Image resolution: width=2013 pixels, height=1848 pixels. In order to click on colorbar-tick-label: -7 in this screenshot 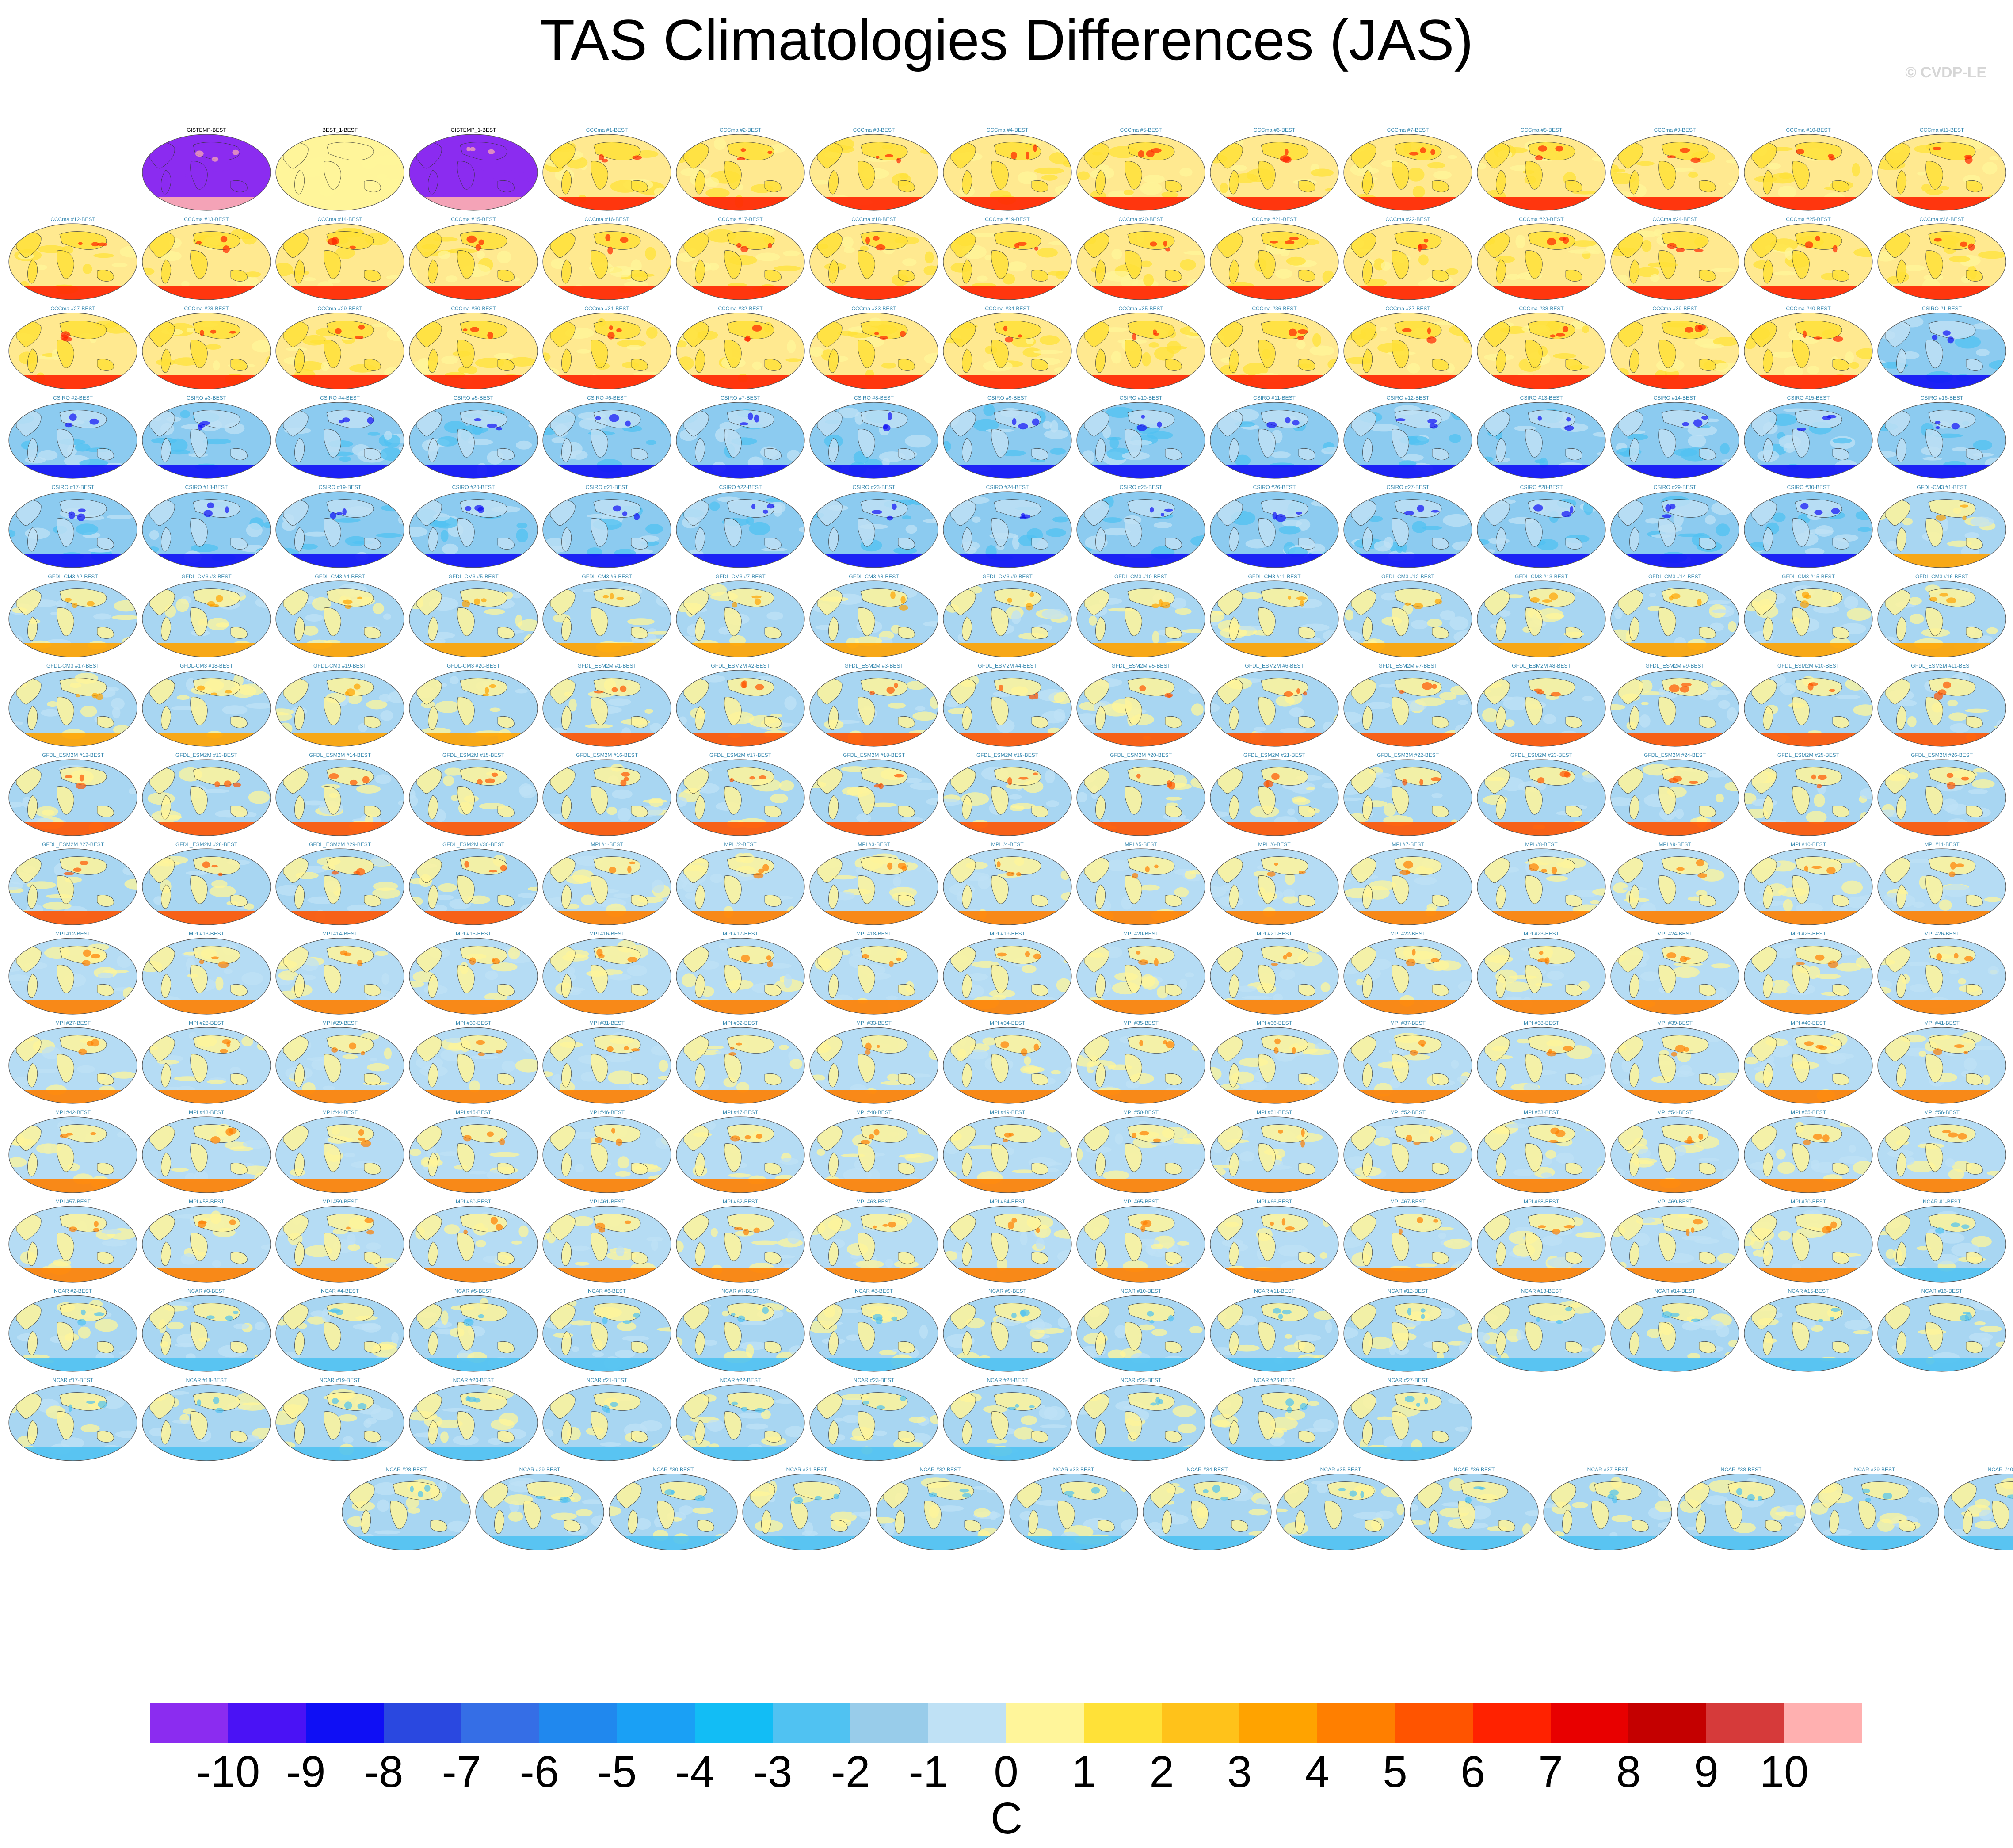, I will do `click(461, 1772)`.